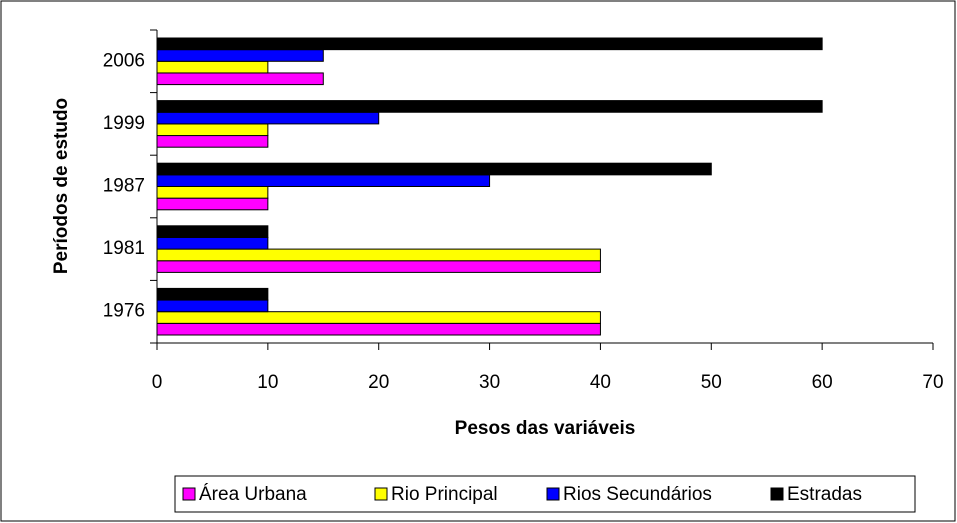  Describe the element at coordinates (545, 494) in the screenshot. I see `legend-box` at that location.